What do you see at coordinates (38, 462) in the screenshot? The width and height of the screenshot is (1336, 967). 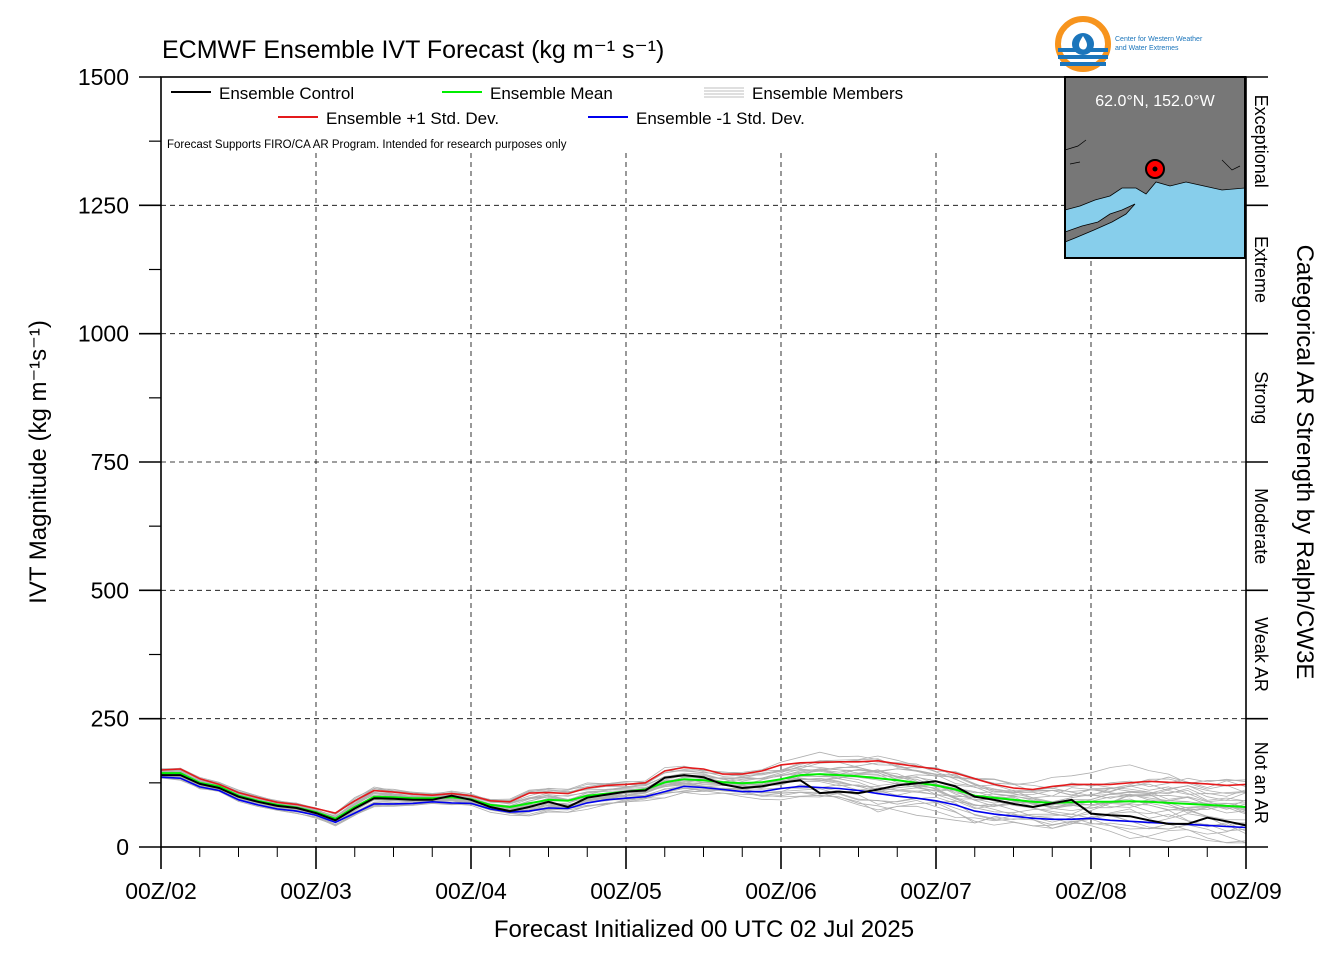 I see `y-axis-title: IVT Magnitude (kg m⁻¹s⁻¹)` at bounding box center [38, 462].